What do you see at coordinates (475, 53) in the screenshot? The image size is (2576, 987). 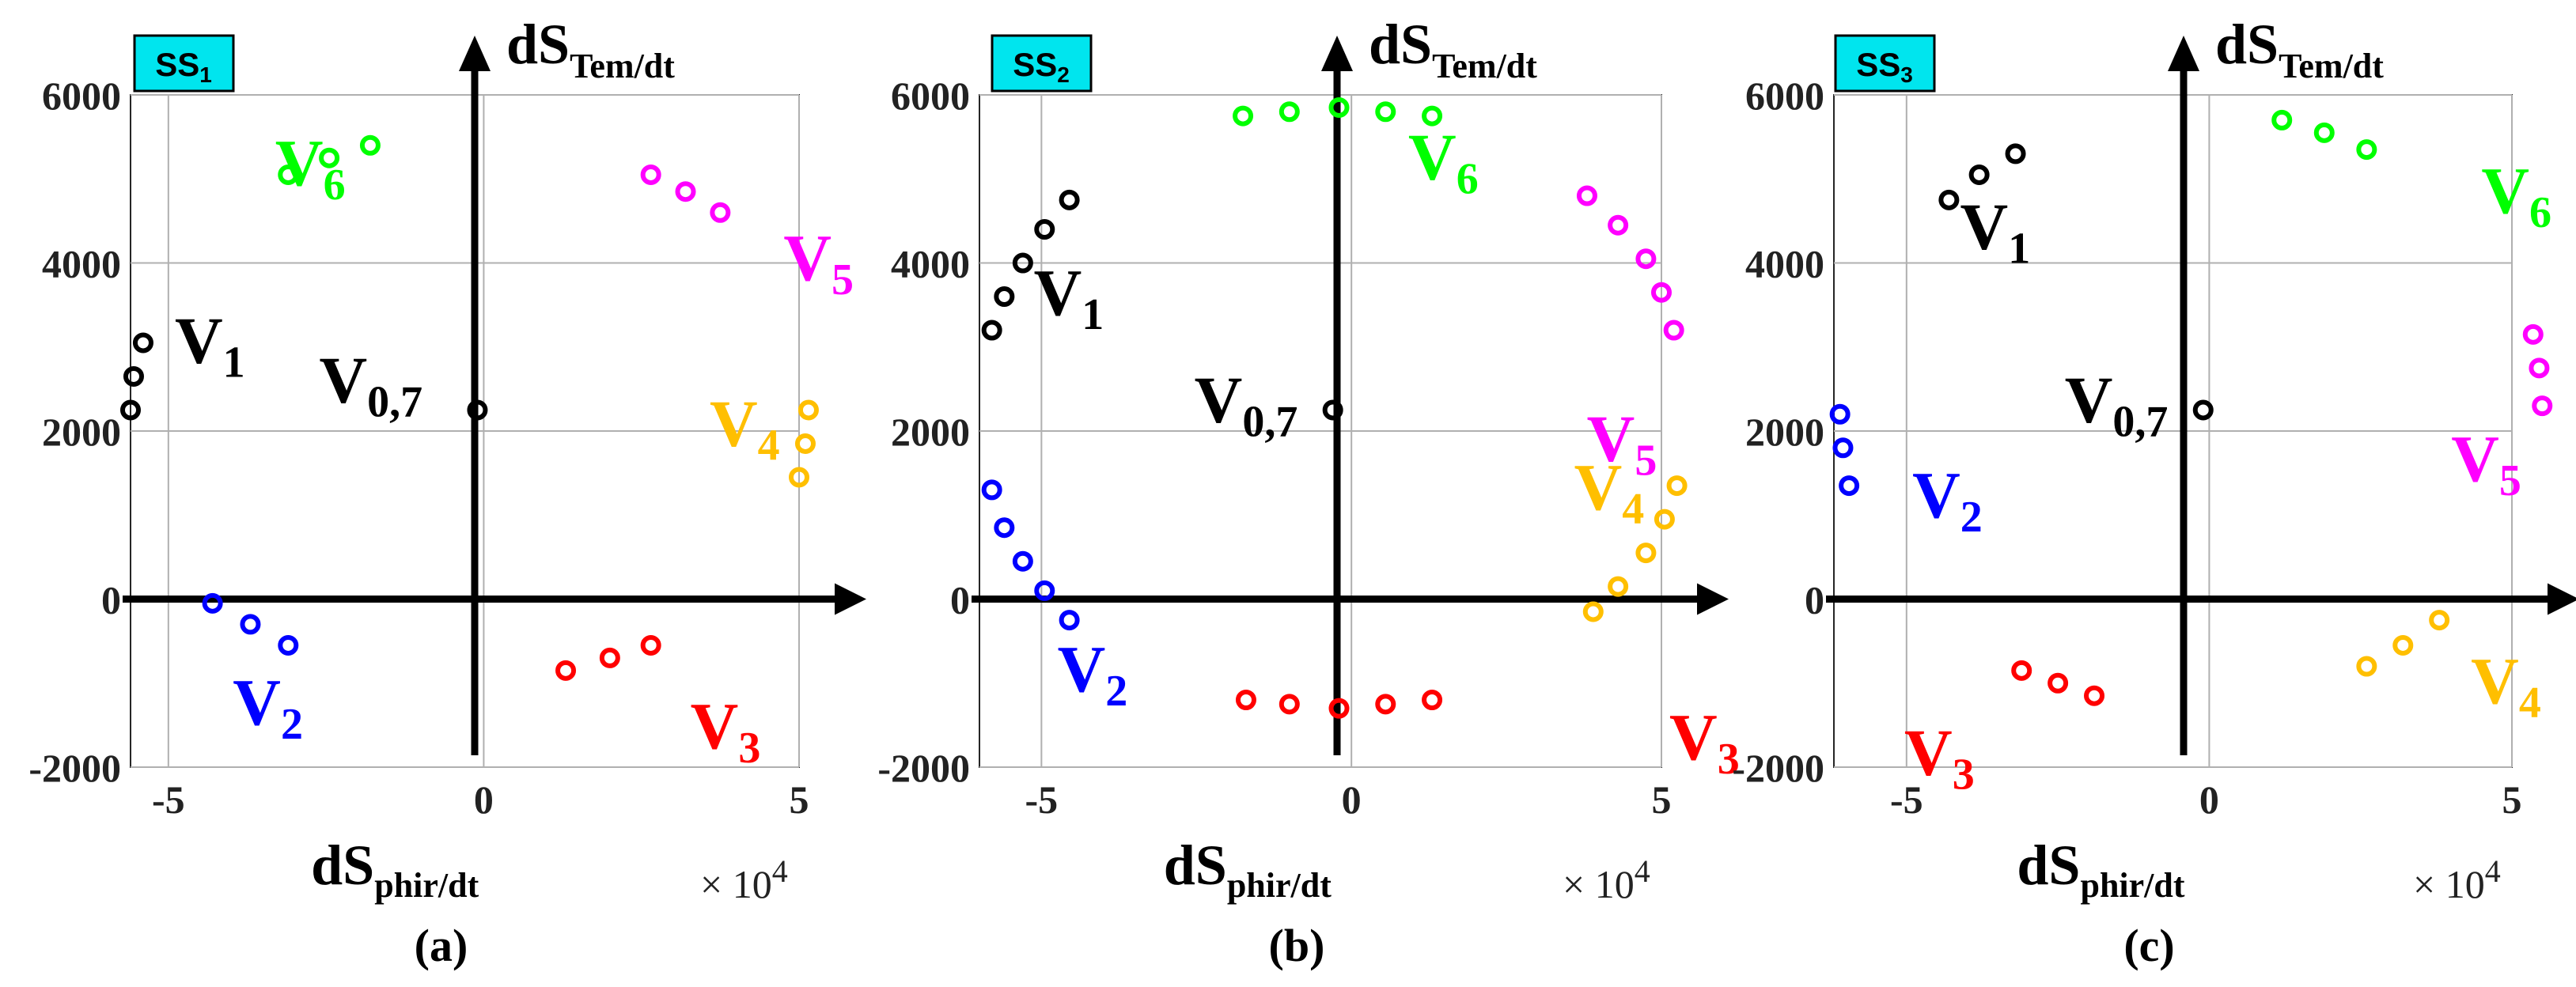 I see `y-axis-arrow-icon` at bounding box center [475, 53].